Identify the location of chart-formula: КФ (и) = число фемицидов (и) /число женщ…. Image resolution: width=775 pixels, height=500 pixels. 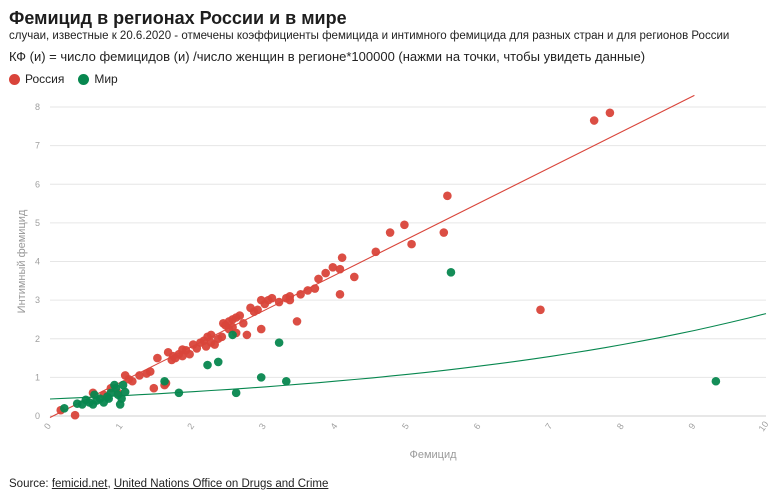
(327, 56).